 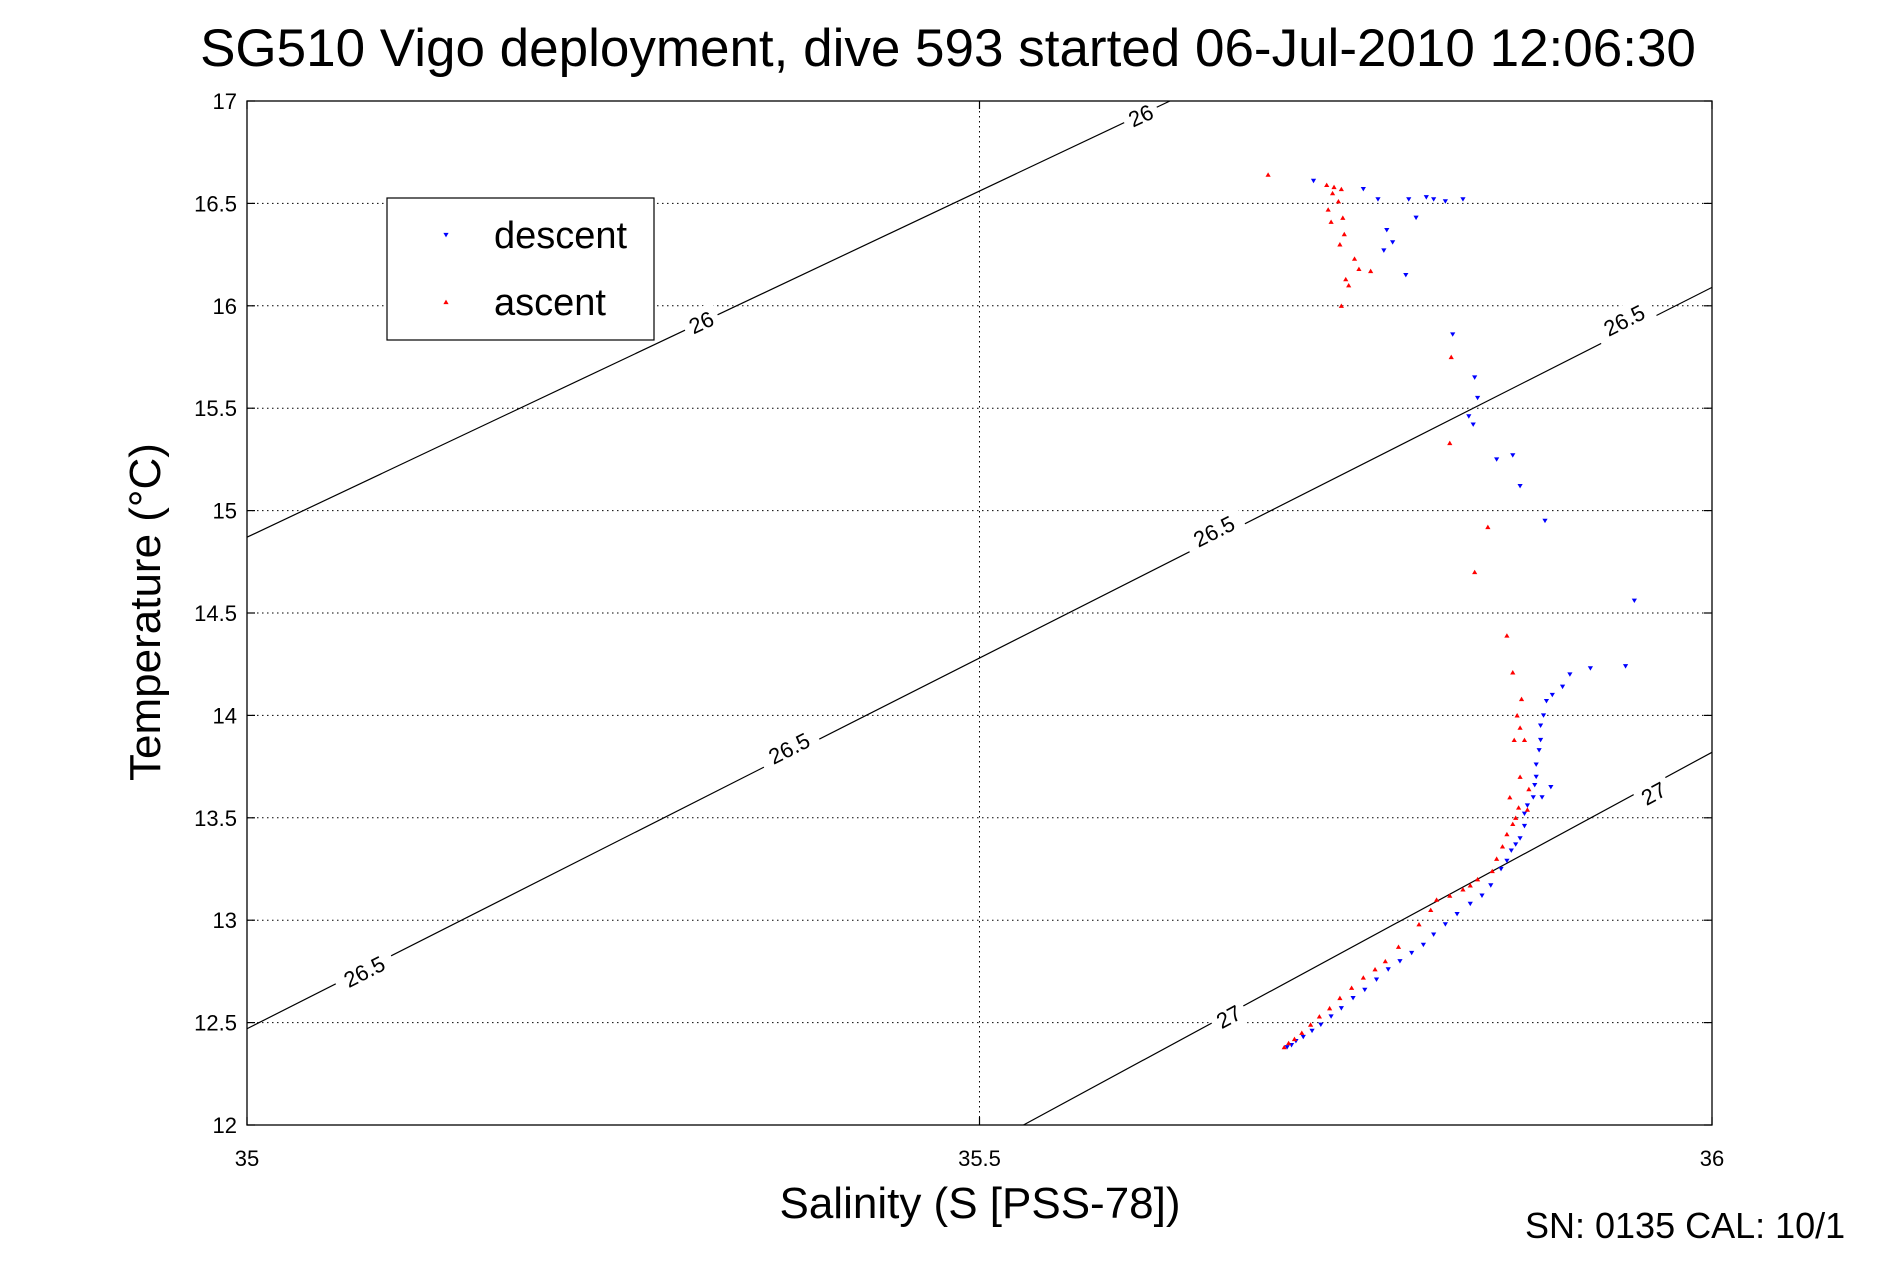 I want to click on y-tick-label: 14, so click(x=225, y=715).